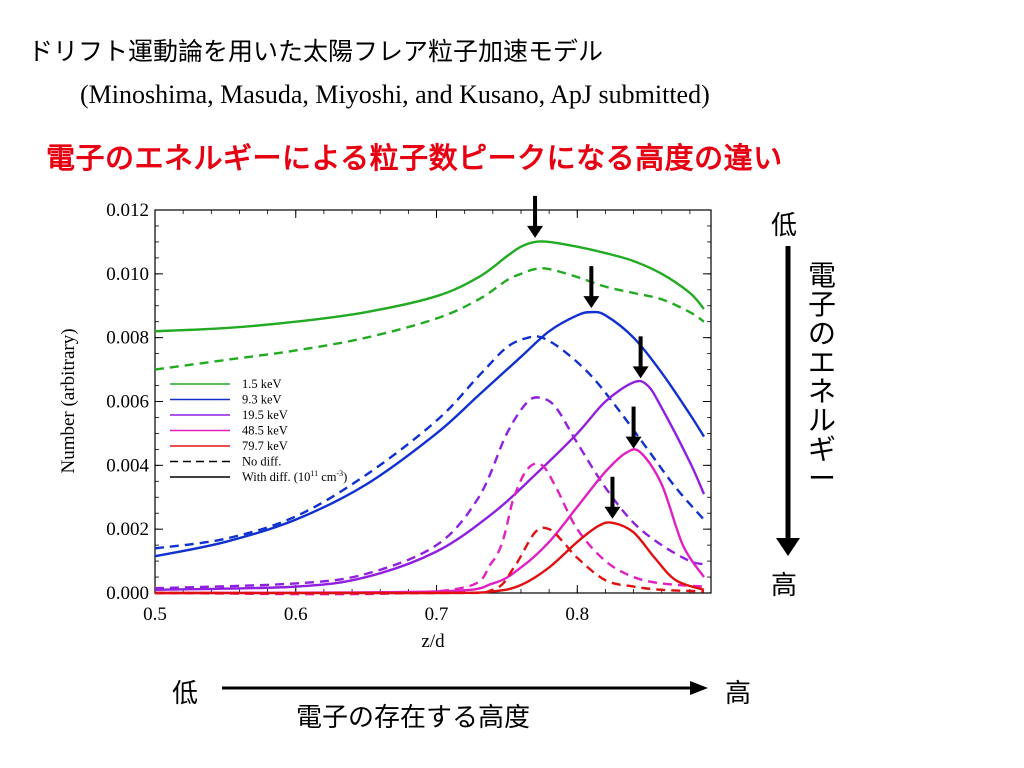 The height and width of the screenshot is (768, 1024). What do you see at coordinates (294, 476) in the screenshot?
I see `legend-entry: With diff. (1011 cm-3)` at bounding box center [294, 476].